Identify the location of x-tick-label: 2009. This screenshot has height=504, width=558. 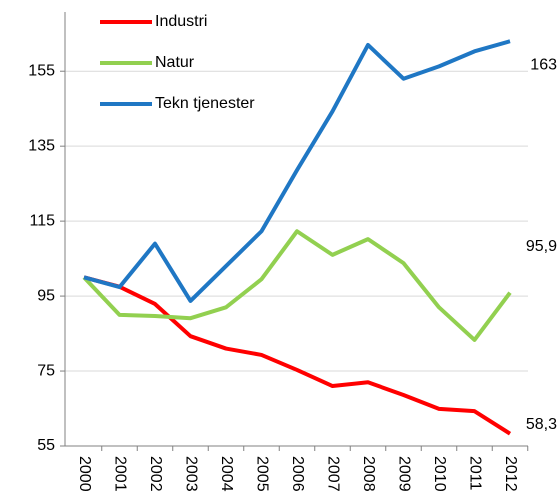
(403, 474).